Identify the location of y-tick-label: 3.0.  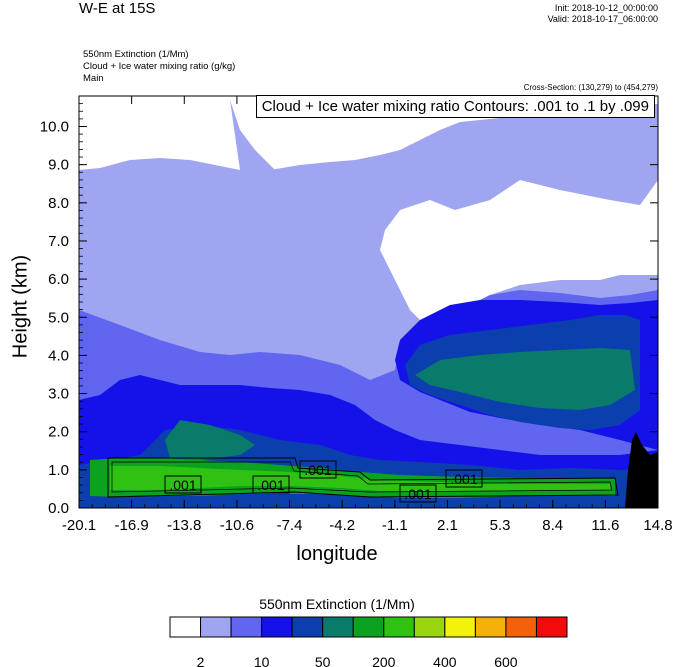
(58, 394).